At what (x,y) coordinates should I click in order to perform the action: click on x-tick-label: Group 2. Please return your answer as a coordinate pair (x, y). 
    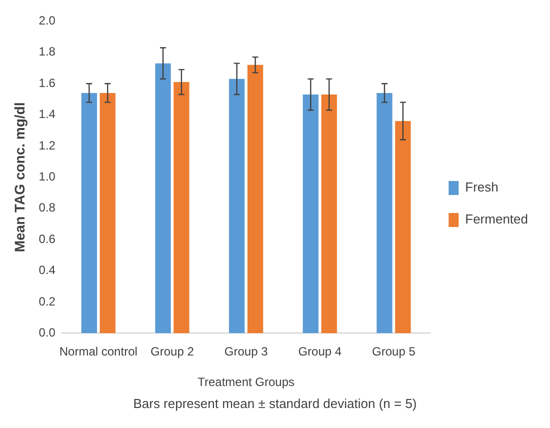
    Looking at the image, I should click on (172, 351).